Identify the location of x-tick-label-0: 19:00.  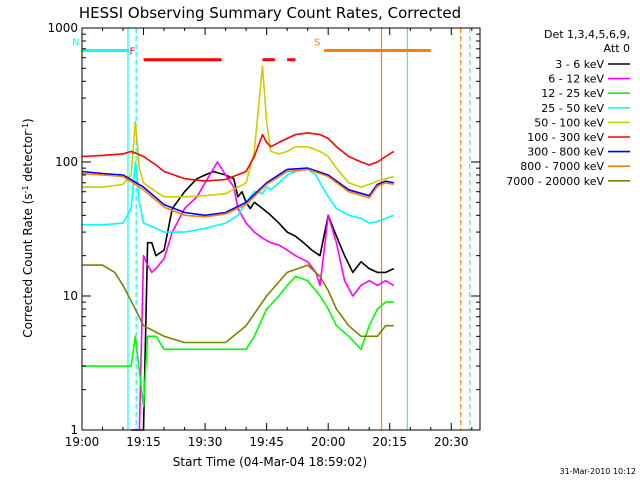
(82, 442).